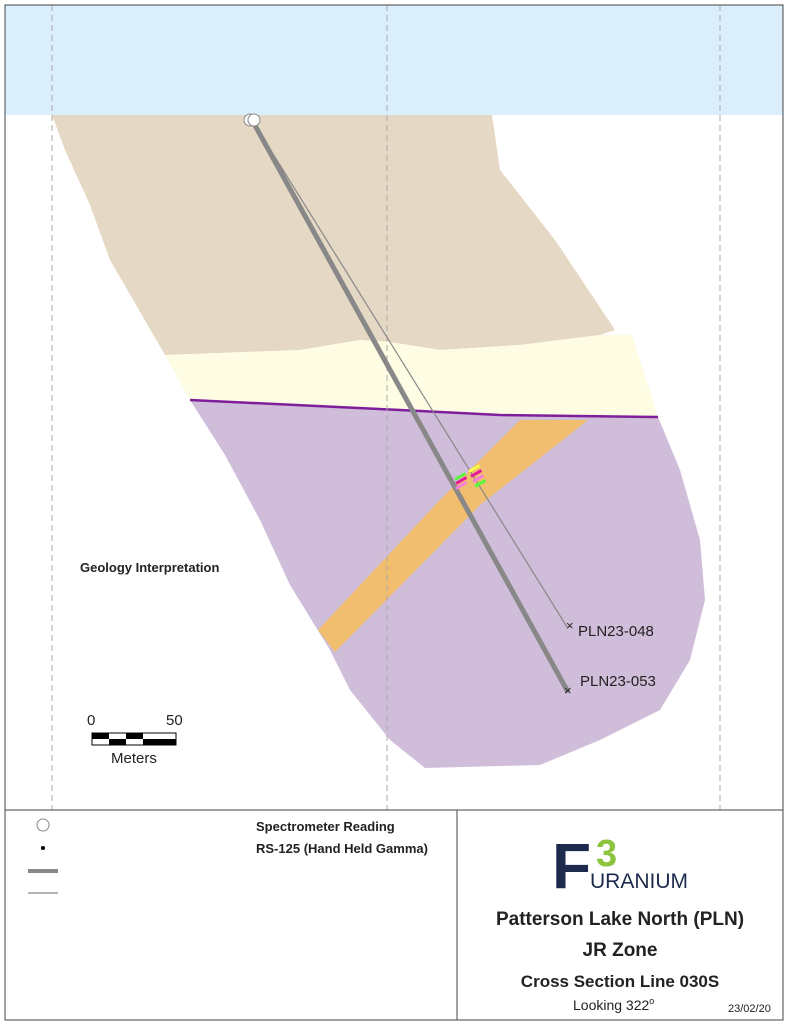  Describe the element at coordinates (749, 1009) in the screenshot. I see `date: 23/02/20` at that location.